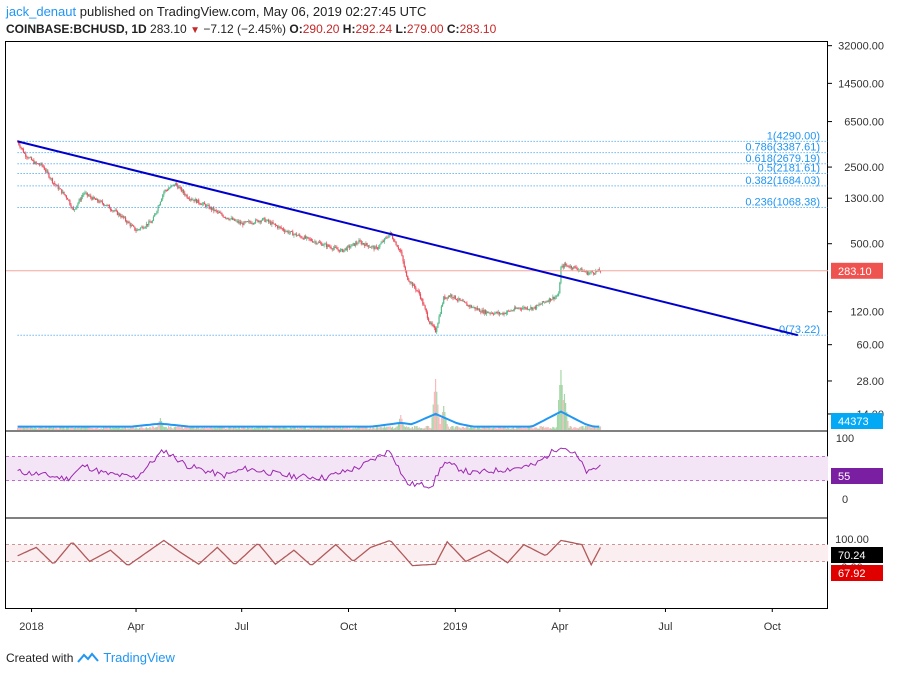  I want to click on last-price-badge-bg, so click(857, 270).